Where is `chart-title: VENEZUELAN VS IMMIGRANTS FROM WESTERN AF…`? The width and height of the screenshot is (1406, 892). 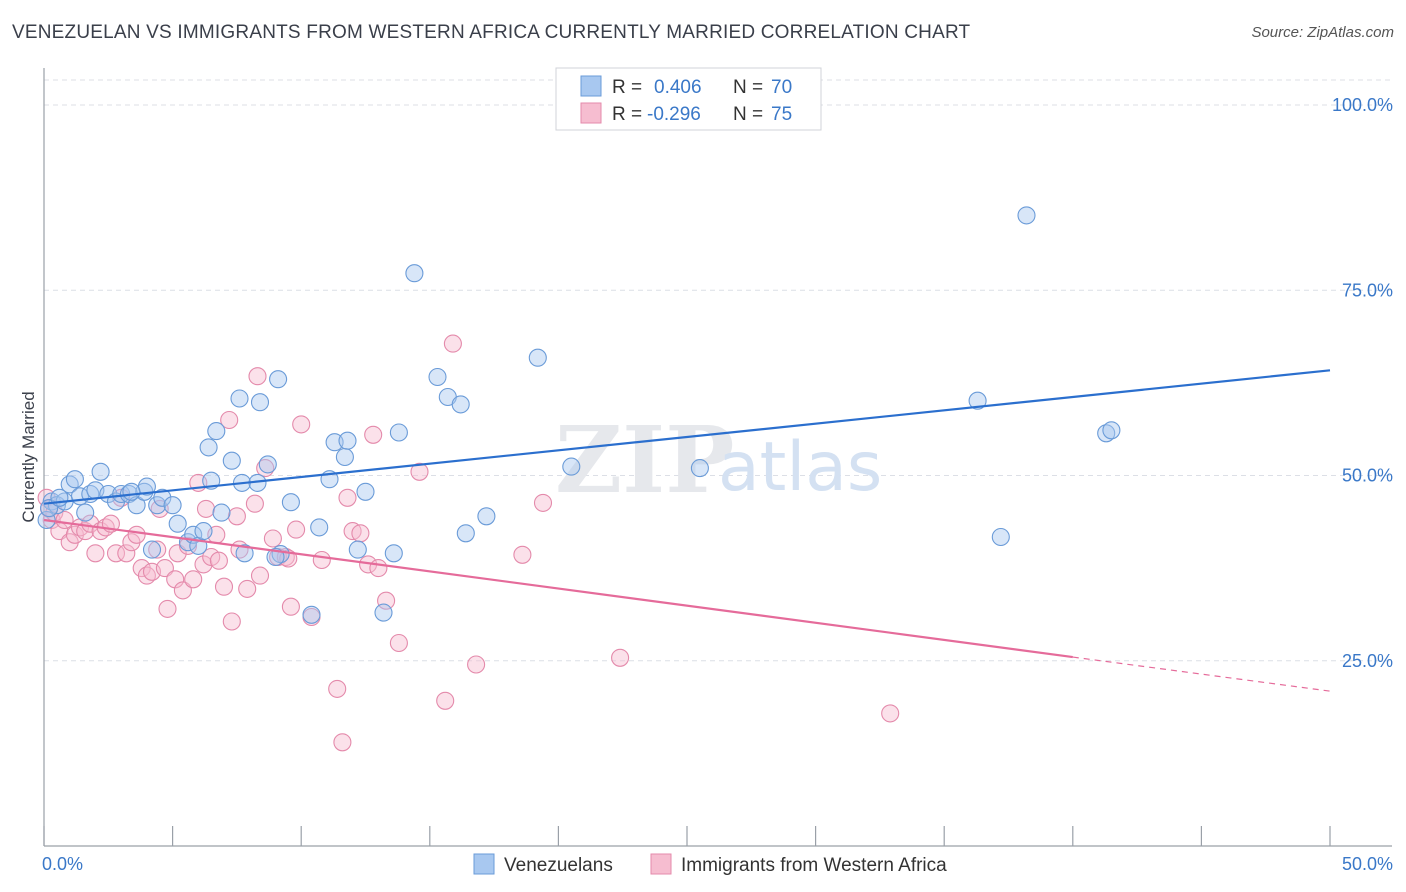 chart-title: VENEZUELAN VS IMMIGRANTS FROM WESTERN AF… is located at coordinates (491, 32).